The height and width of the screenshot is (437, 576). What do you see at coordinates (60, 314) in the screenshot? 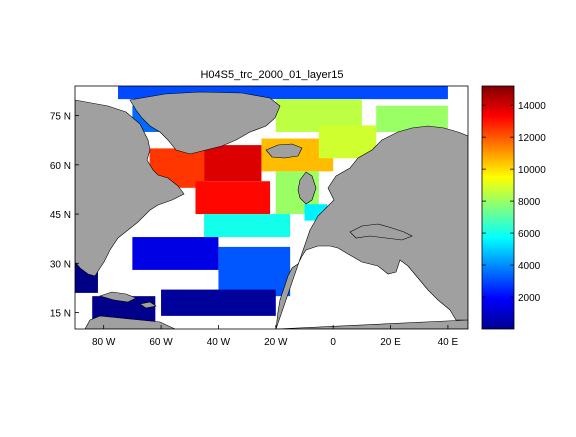
I see `y-tick-label: 15 N` at bounding box center [60, 314].